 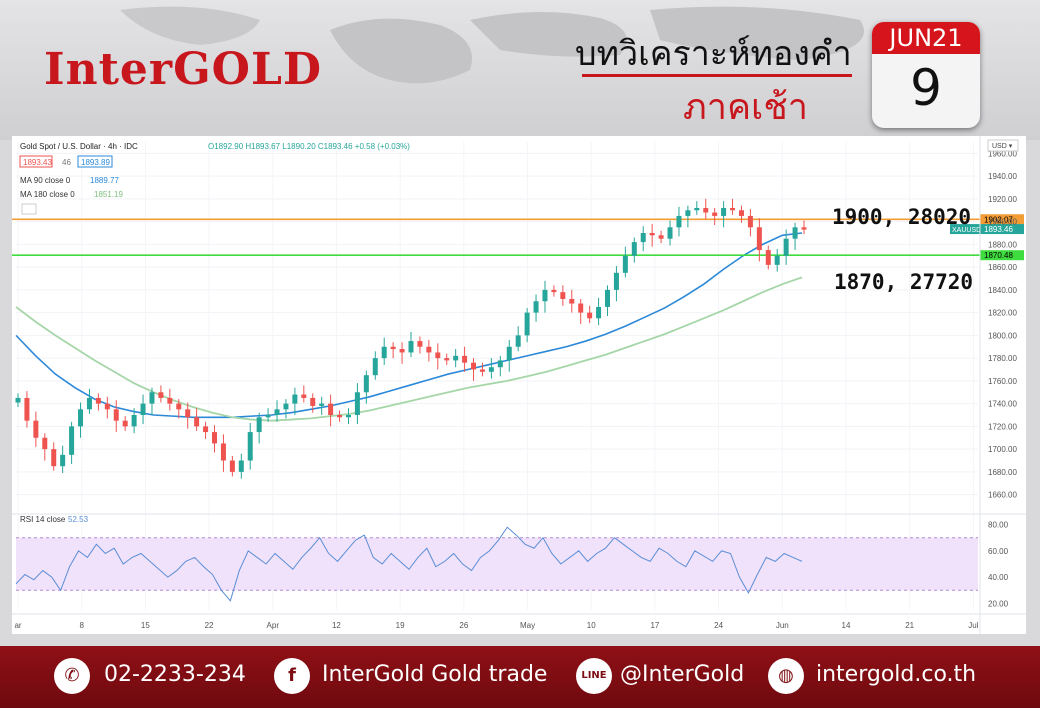 What do you see at coordinates (965, 229) in the screenshot?
I see `symbol-tag` at bounding box center [965, 229].